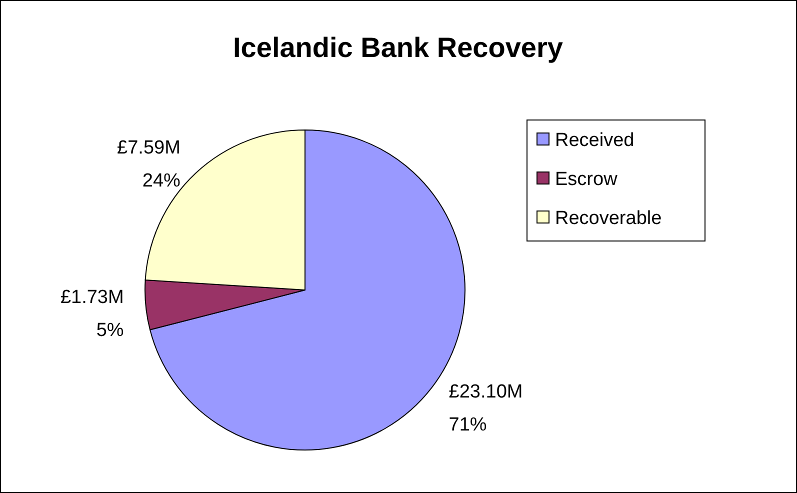 The height and width of the screenshot is (493, 797). Describe the element at coordinates (586, 179) in the screenshot. I see `legend-label: Escrow` at that location.